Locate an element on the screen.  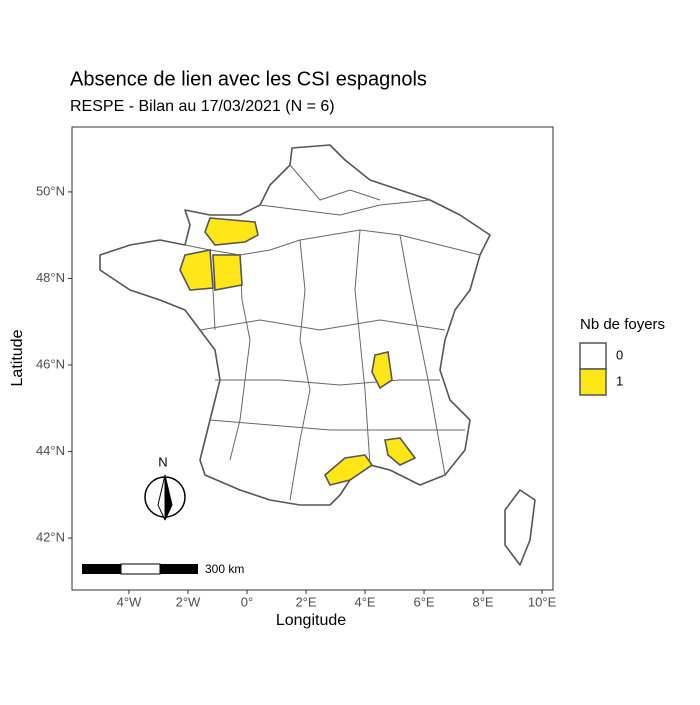
legend-label: 1 is located at coordinates (619, 380).